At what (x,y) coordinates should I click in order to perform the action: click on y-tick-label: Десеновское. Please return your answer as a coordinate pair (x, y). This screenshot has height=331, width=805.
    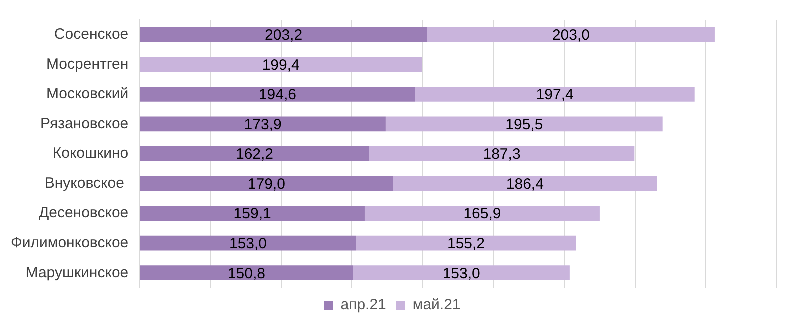
    Looking at the image, I should click on (83, 213).